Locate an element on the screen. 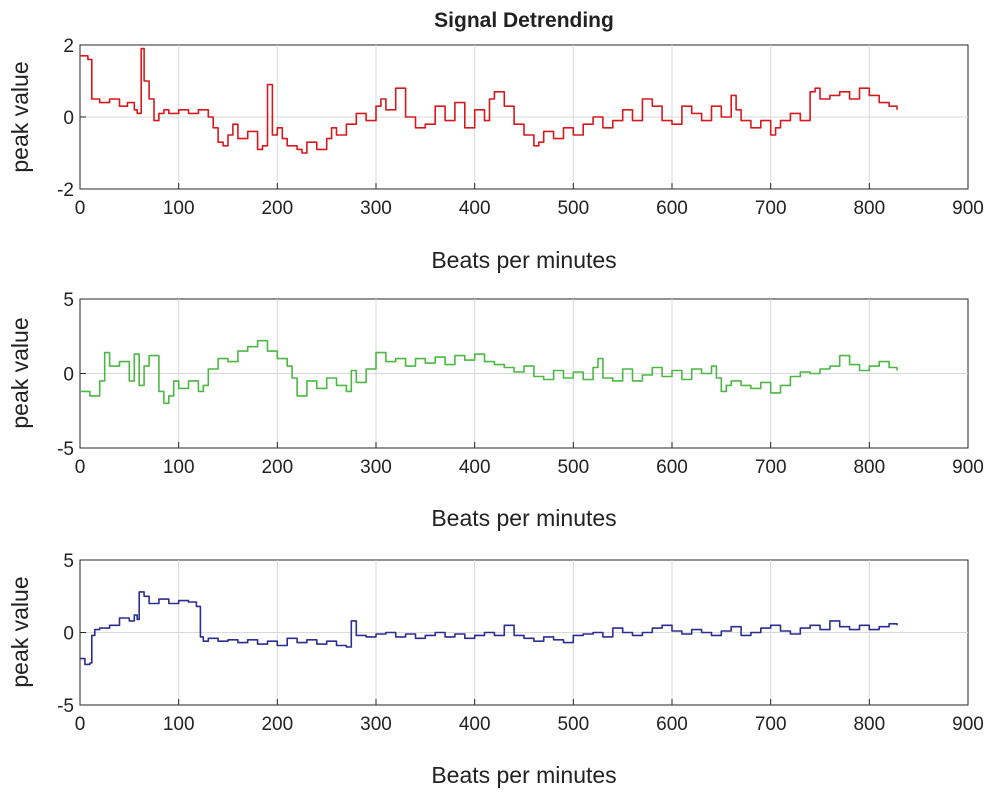 This screenshot has height=797, width=991. xlabel-bottom: Beats per minutes is located at coordinates (523, 775).